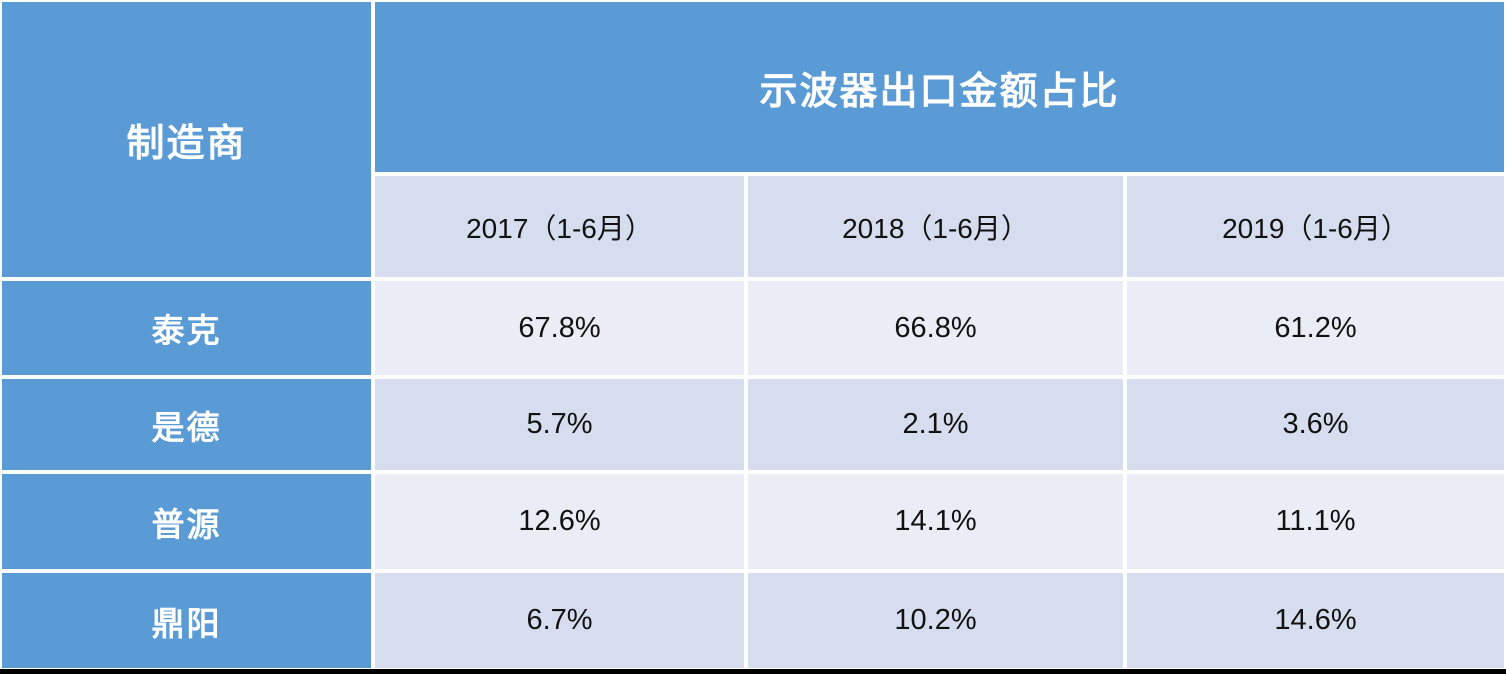 Image resolution: width=1506 pixels, height=674 pixels. I want to click on table-cell: 5.7%, so click(559, 424).